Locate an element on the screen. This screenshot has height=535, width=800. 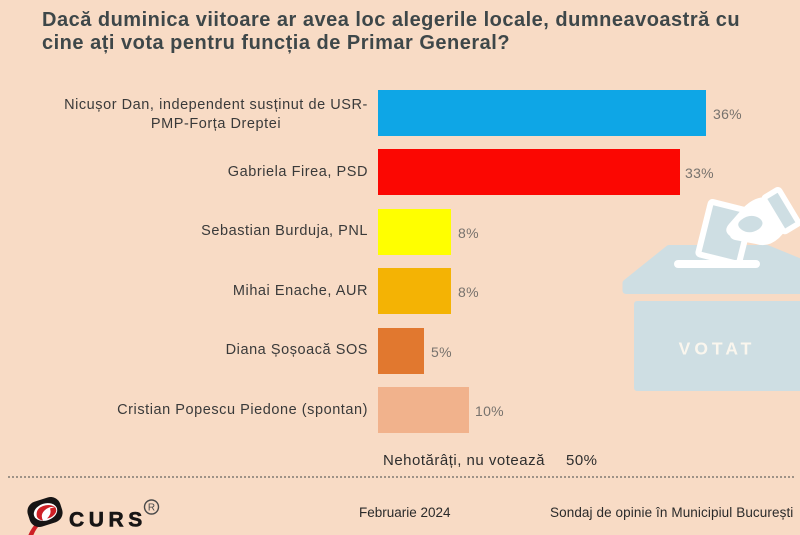
svg-text: CURS is located at coordinates (108, 520).